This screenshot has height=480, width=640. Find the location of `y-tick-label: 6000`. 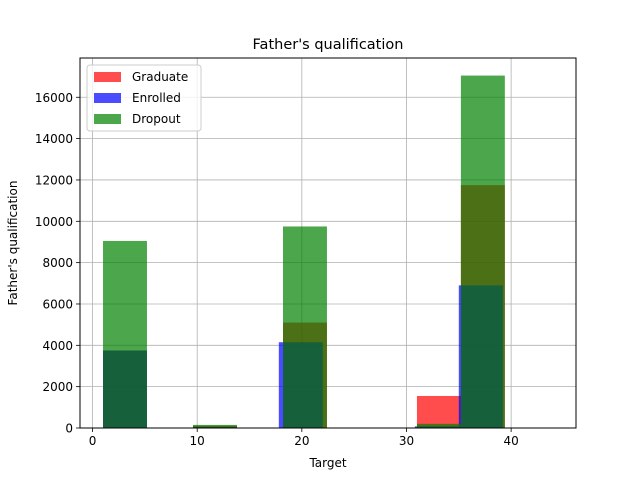

y-tick-label: 6000 is located at coordinates (57, 304).